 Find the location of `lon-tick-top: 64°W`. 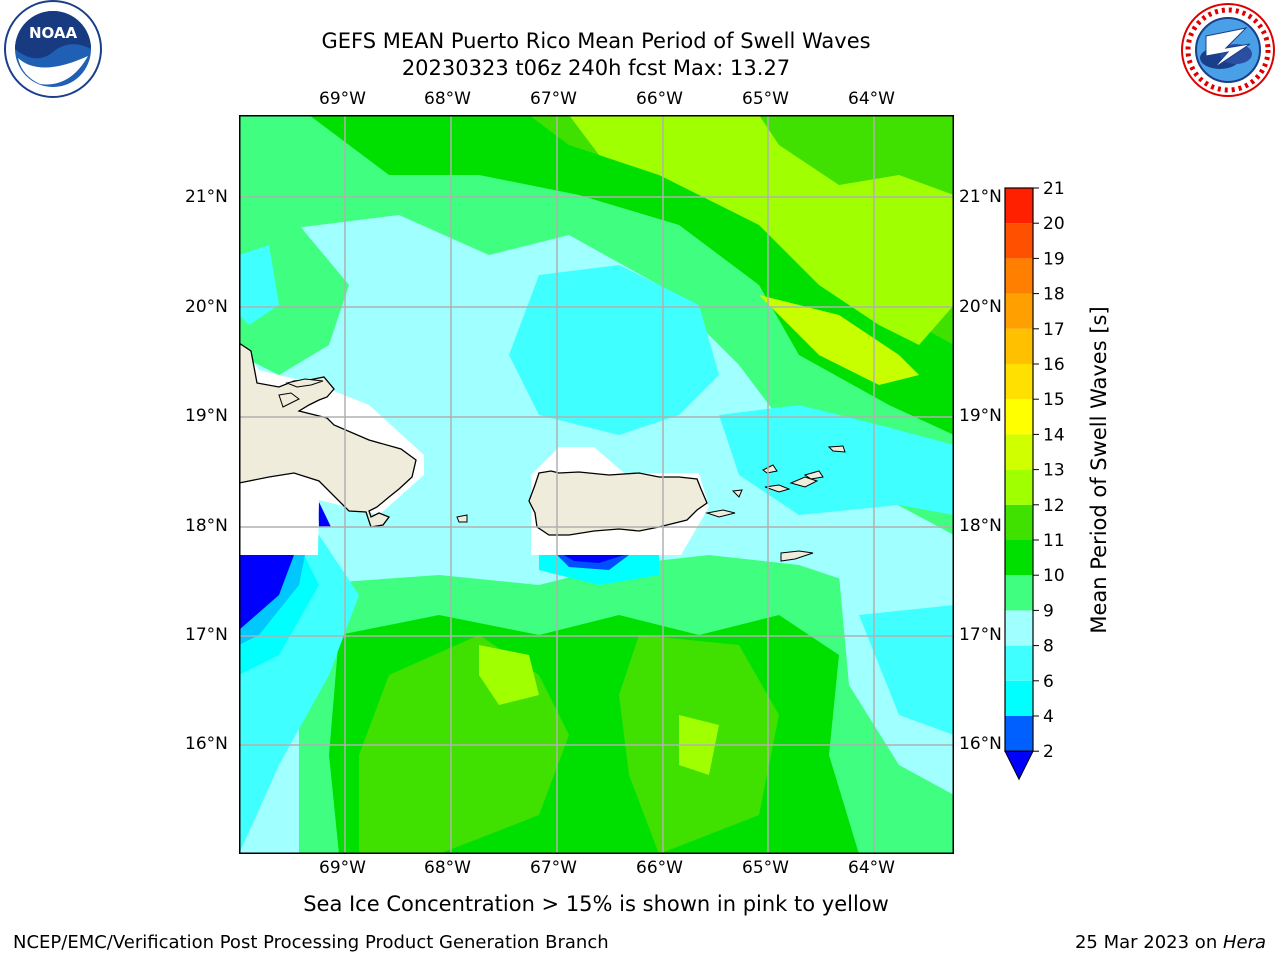

lon-tick-top: 64°W is located at coordinates (871, 99).